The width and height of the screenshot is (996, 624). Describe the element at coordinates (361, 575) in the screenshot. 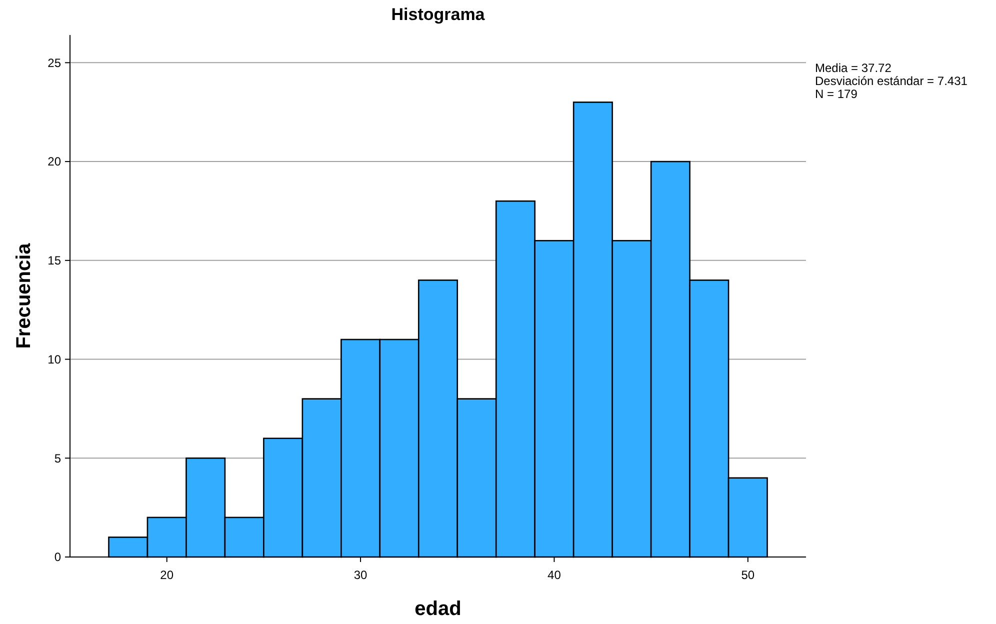

I see `x-tick-label: 30` at that location.